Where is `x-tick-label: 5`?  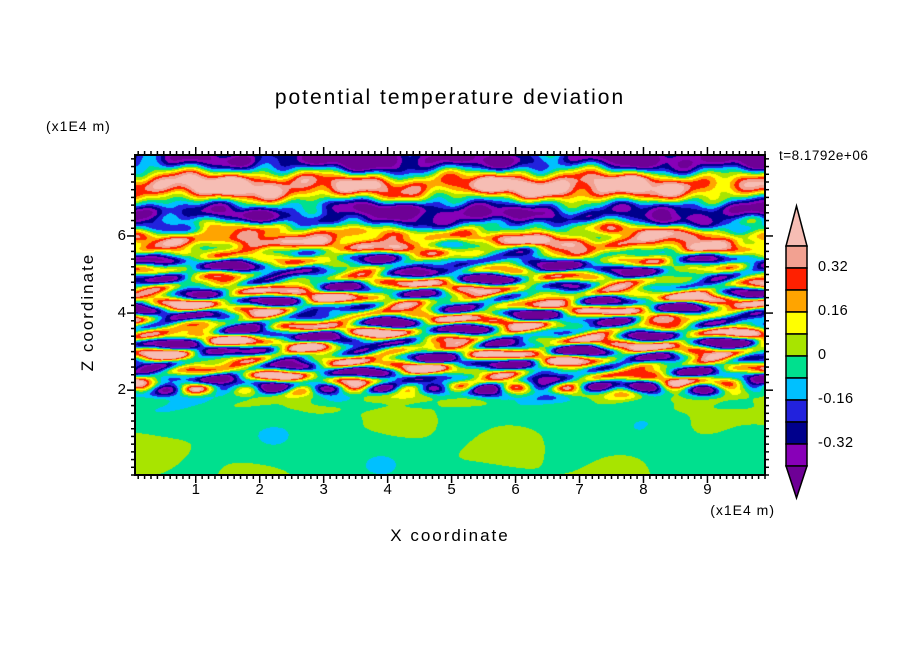
x-tick-label: 5 is located at coordinates (451, 489).